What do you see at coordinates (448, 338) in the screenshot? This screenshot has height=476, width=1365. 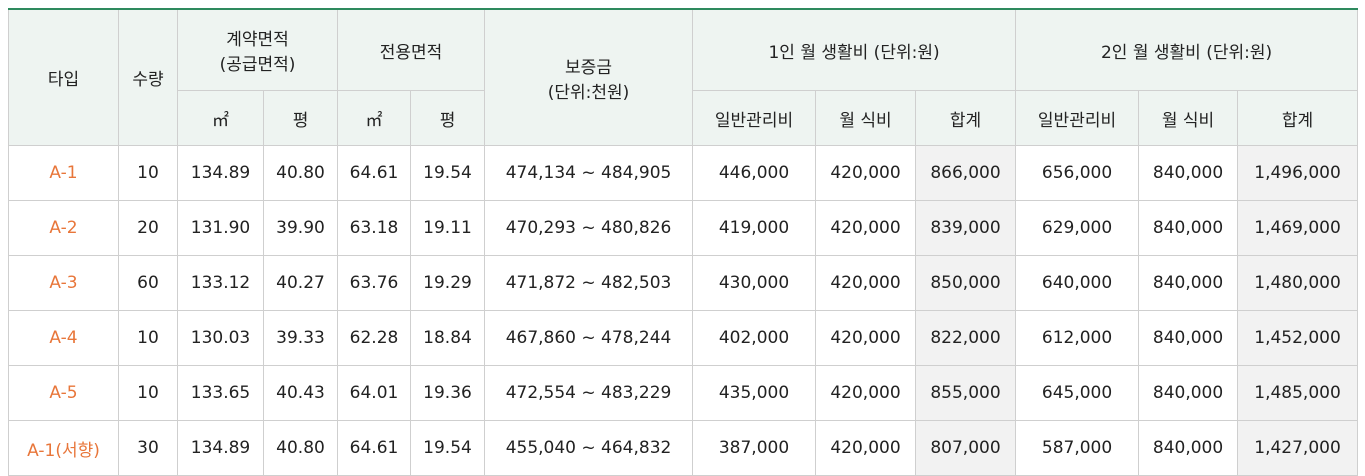 I see `cell-exclusive-pyeong: 18.84` at bounding box center [448, 338].